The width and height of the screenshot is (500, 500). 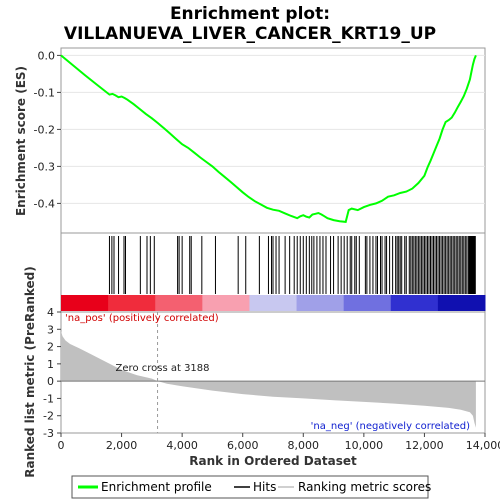 I want to click on legend-hits-label: Hits, so click(x=264, y=487).